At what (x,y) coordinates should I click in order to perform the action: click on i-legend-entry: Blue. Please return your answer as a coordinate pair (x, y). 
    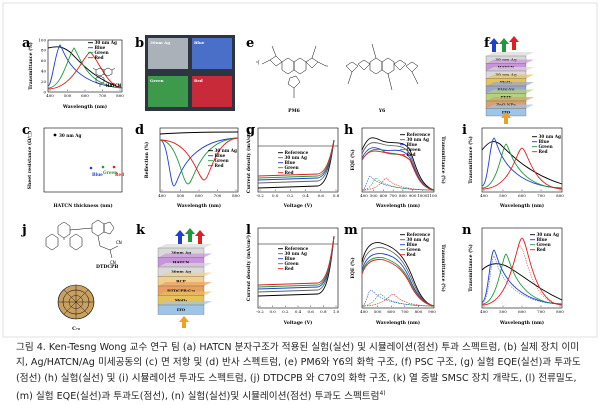
    Looking at the image, I should click on (544, 141).